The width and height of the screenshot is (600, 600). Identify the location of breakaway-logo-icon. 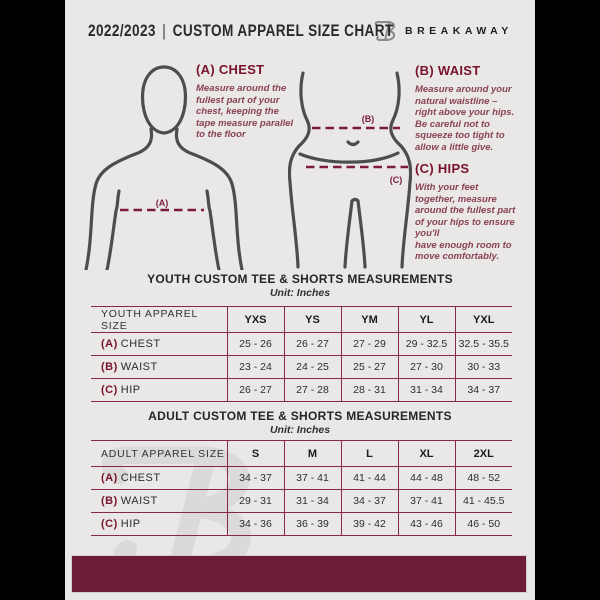
(385, 31).